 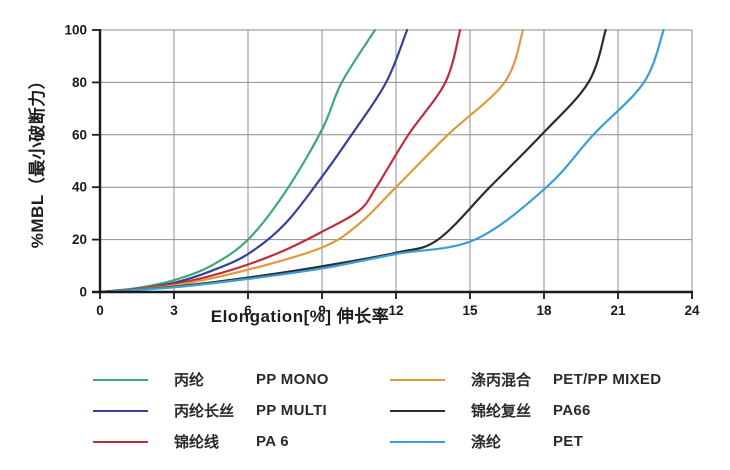 What do you see at coordinates (607, 379) in the screenshot?
I see `legend-label-en-pet-pp-mixed: PET/PP MIXED` at bounding box center [607, 379].